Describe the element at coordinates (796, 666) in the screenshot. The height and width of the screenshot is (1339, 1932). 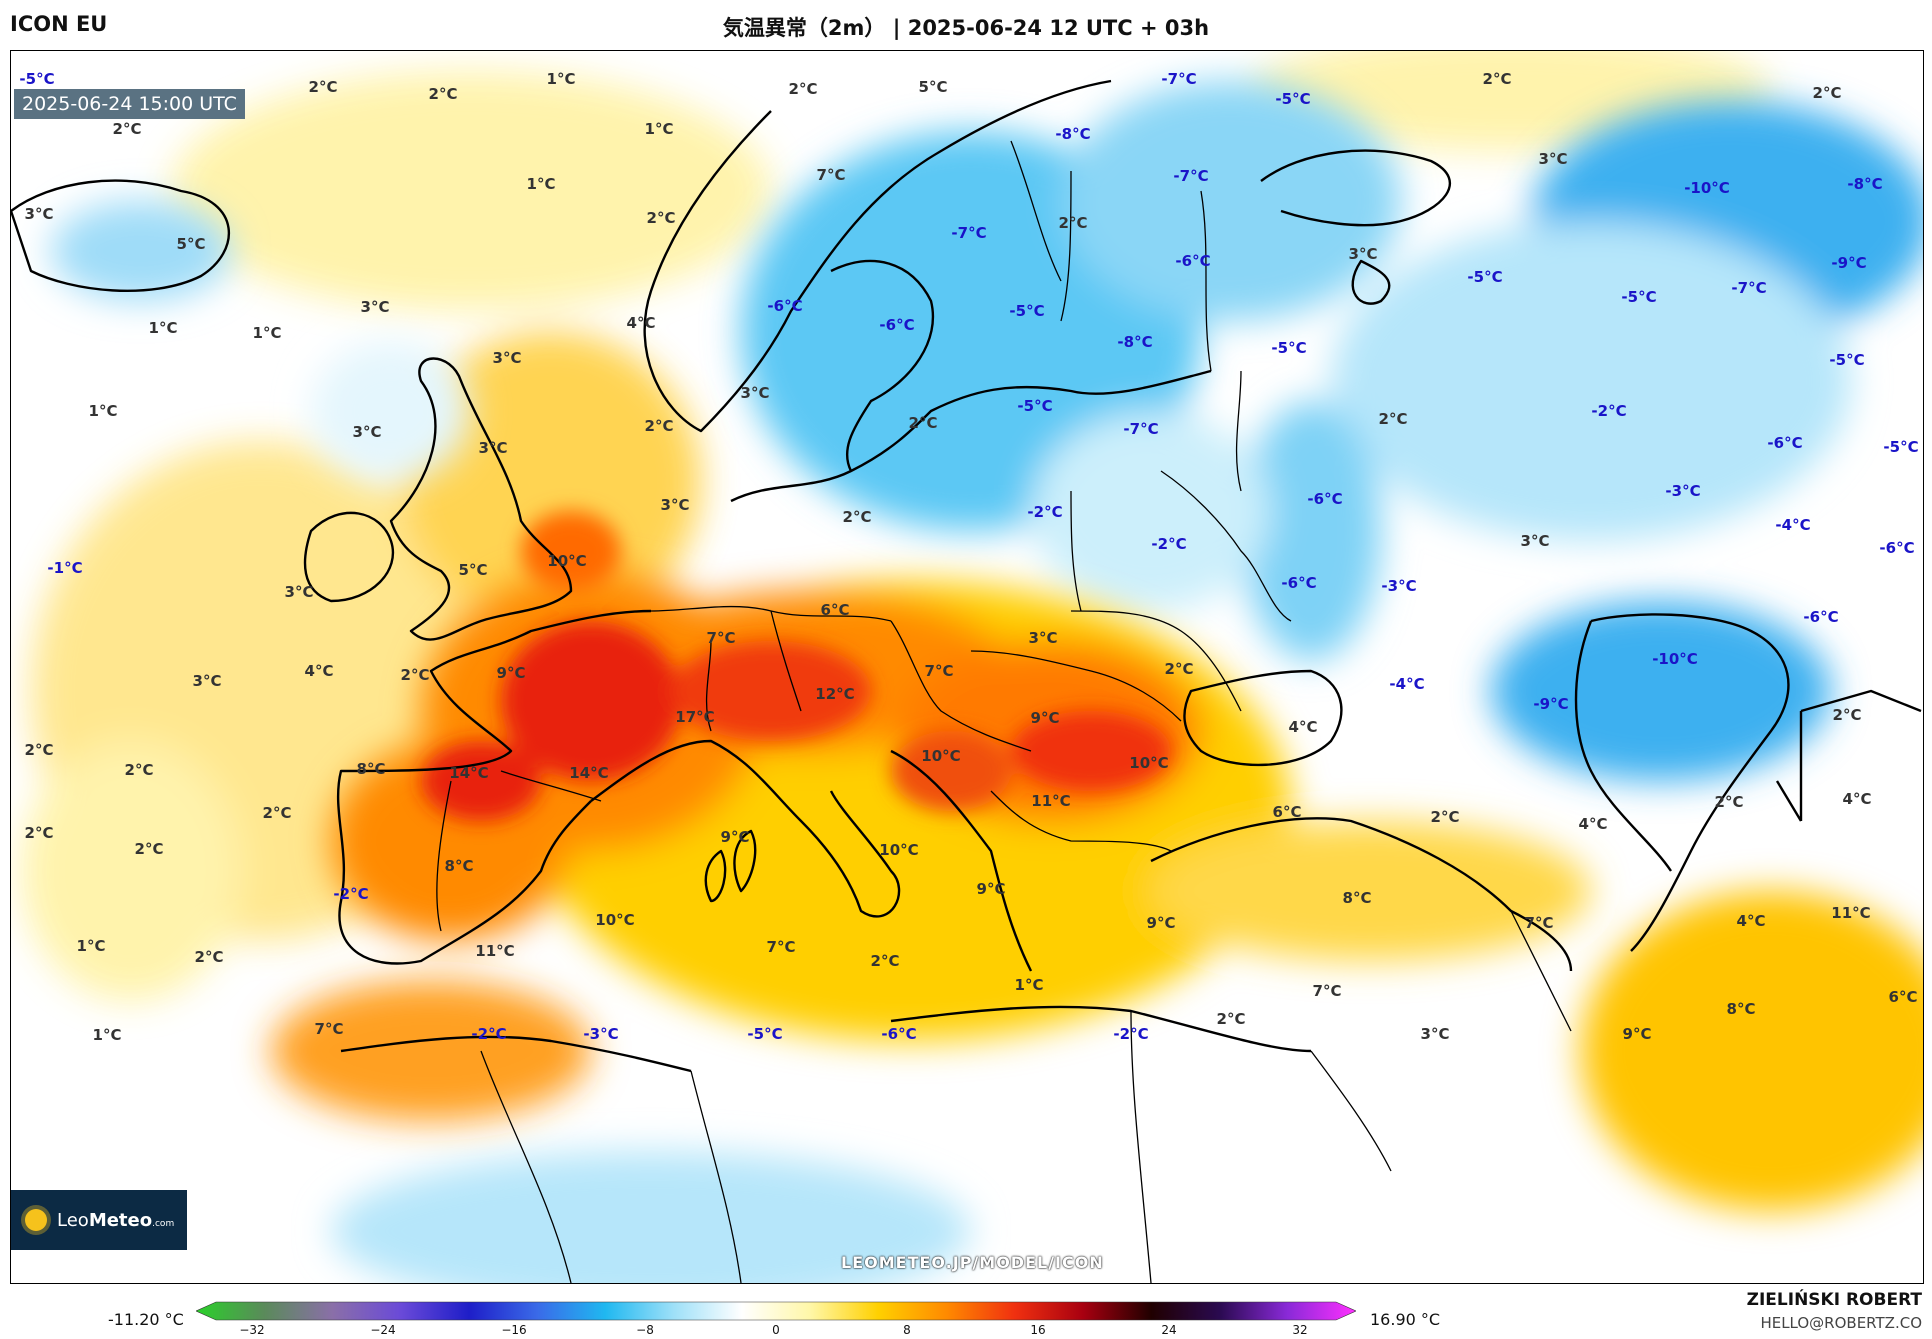
I see `hot-core-field` at that location.